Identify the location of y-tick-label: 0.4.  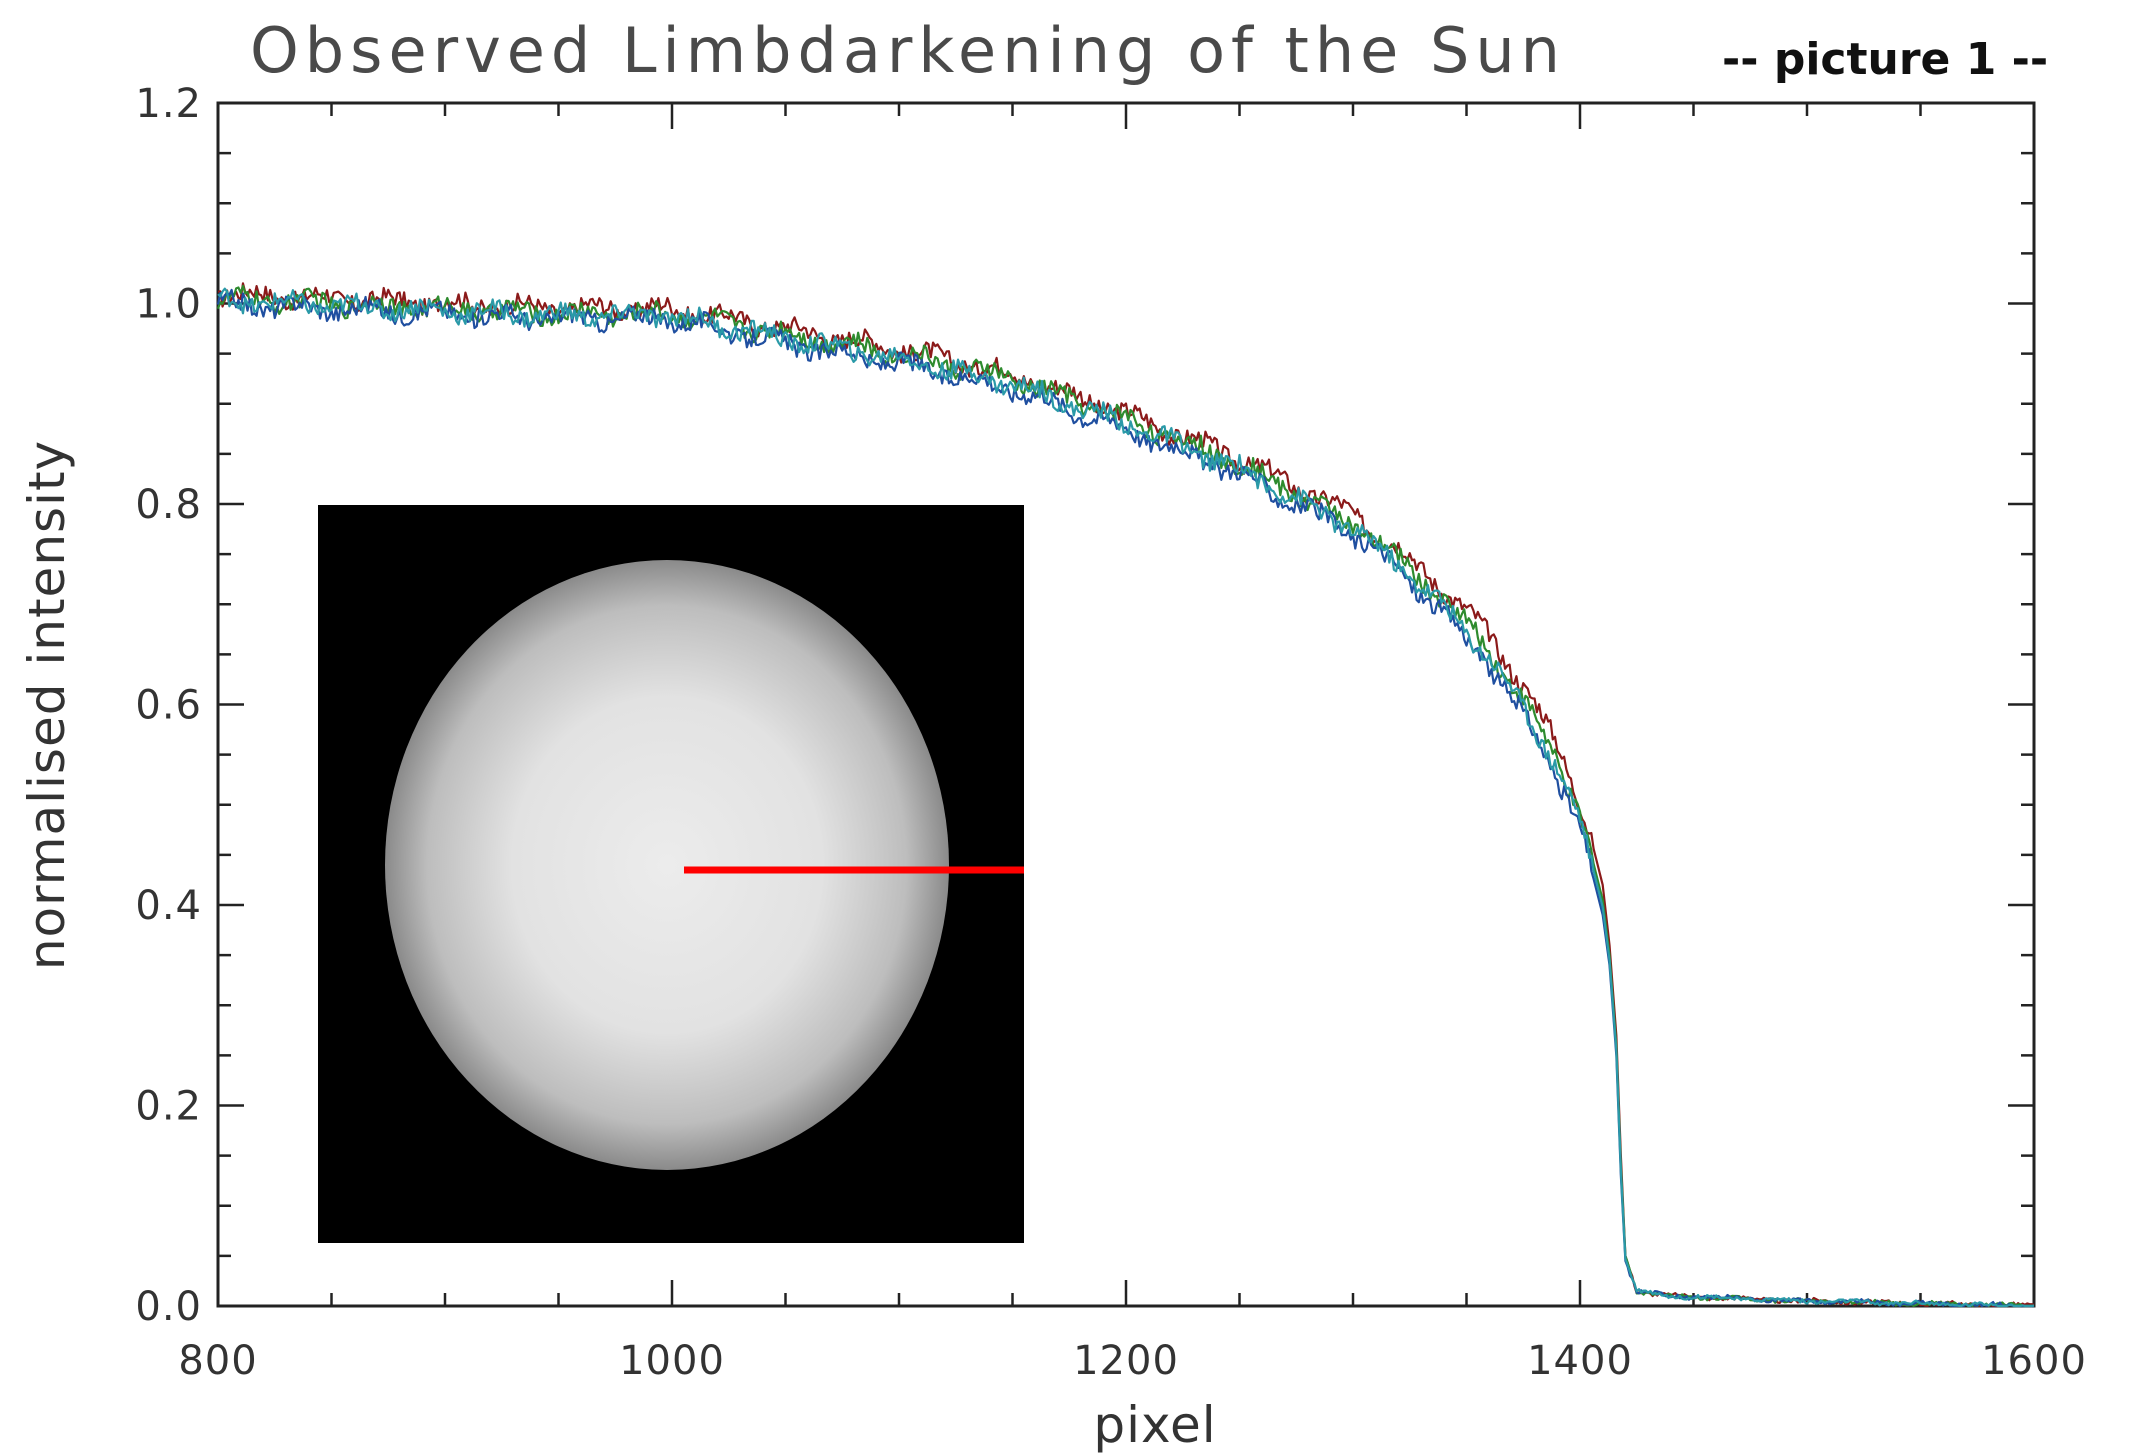
(168, 906).